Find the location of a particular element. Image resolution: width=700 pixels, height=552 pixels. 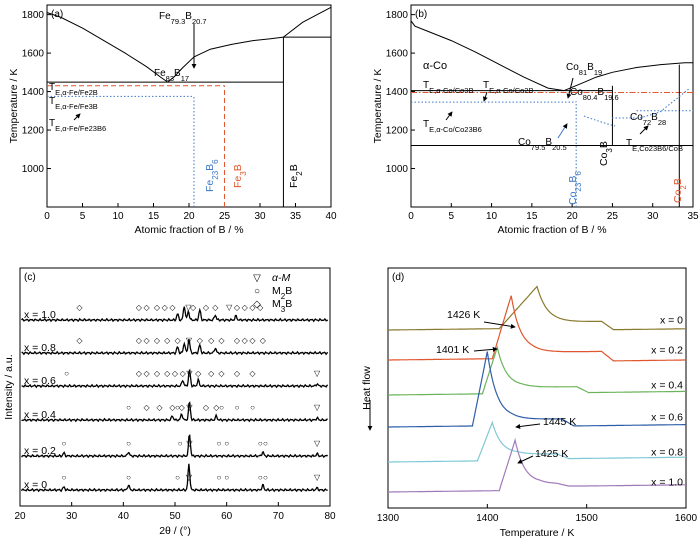

legend-label-part: α-M is located at coordinates (281, 278).